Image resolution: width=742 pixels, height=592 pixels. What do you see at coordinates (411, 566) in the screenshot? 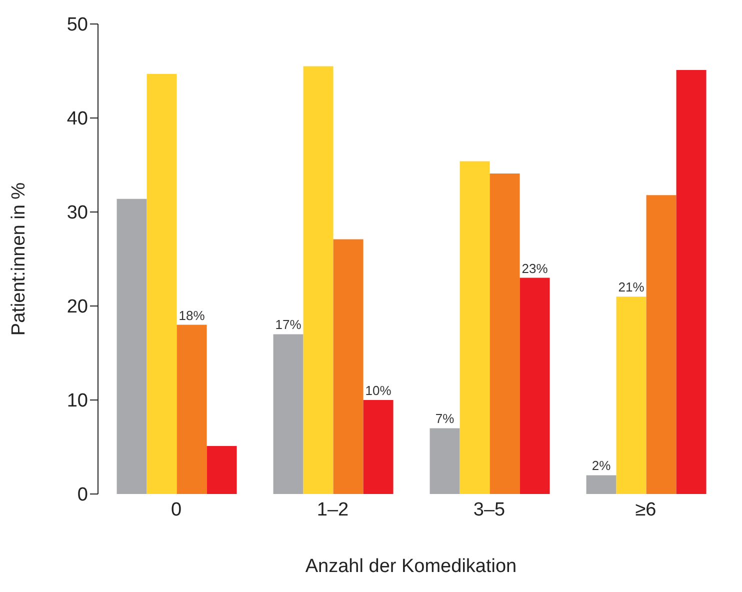
I see `x-axis-title: Anzahl der Komedikation` at bounding box center [411, 566].